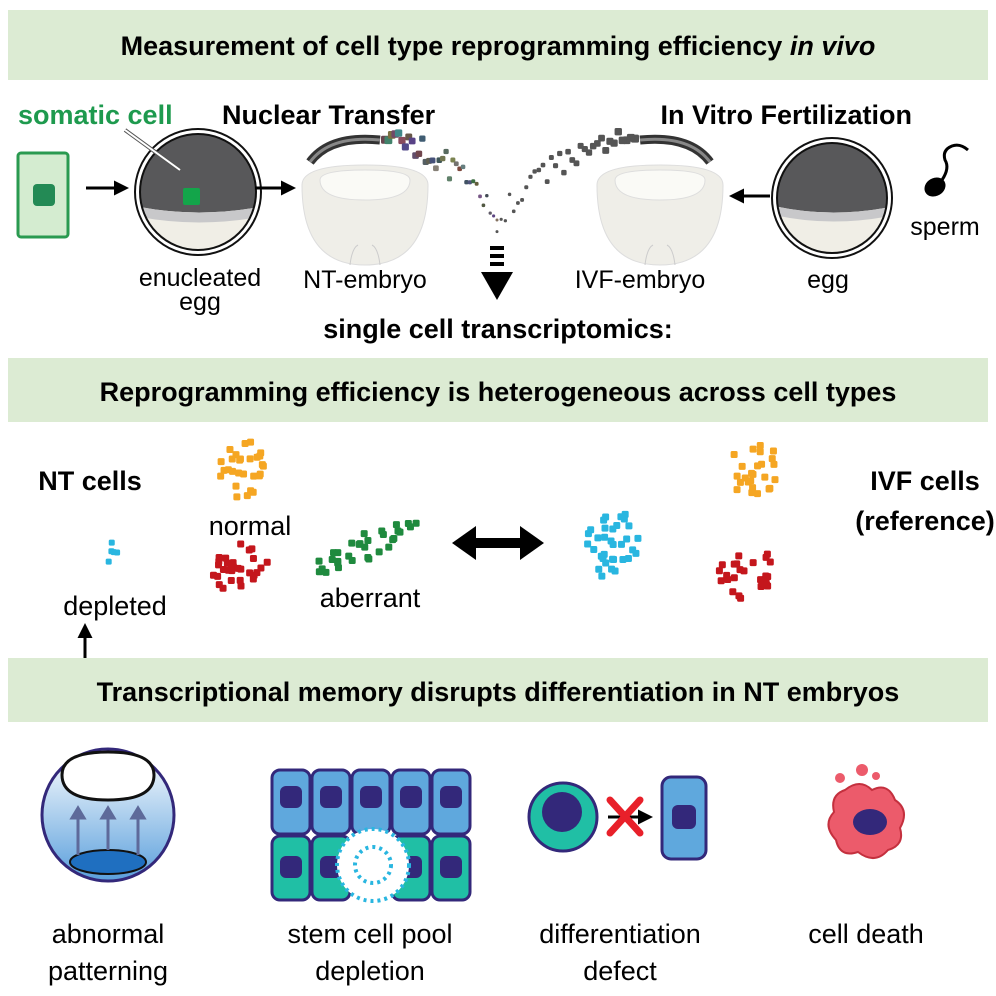  What do you see at coordinates (370, 598) in the screenshot?
I see `aberrant-label: aberrant` at bounding box center [370, 598].